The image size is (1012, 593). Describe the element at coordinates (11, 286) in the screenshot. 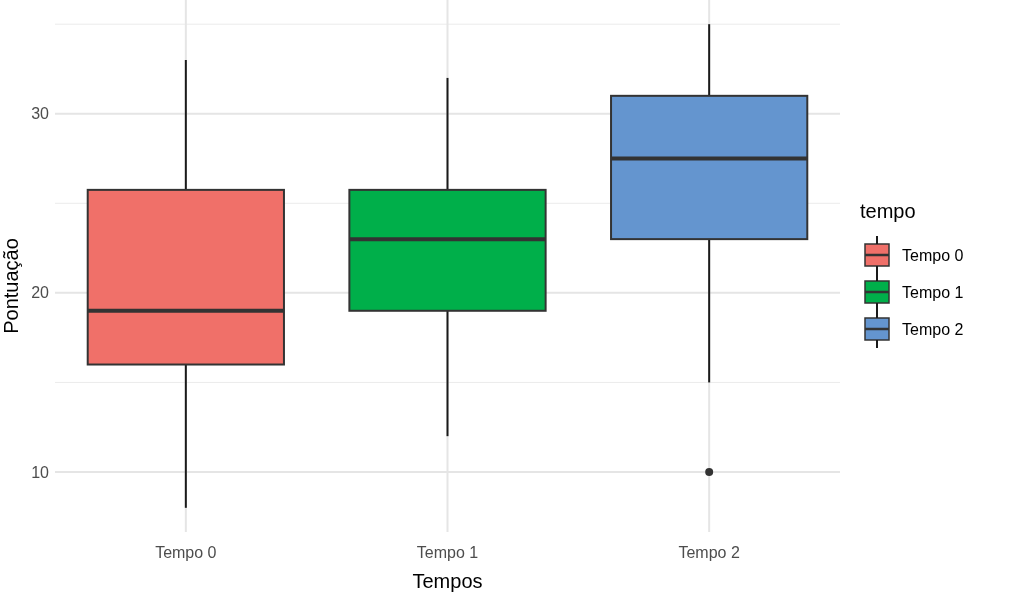

I see `y-axis-title: Pontuação` at that location.